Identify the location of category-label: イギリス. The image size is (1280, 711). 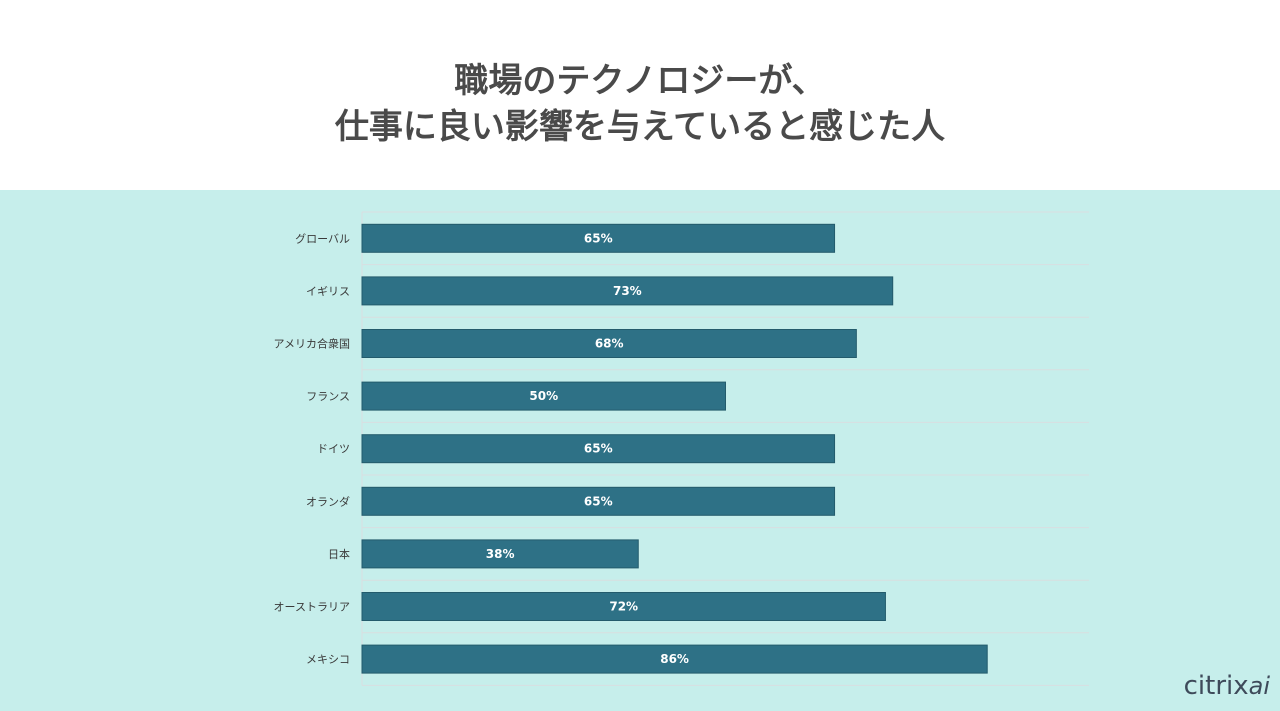
(328, 291).